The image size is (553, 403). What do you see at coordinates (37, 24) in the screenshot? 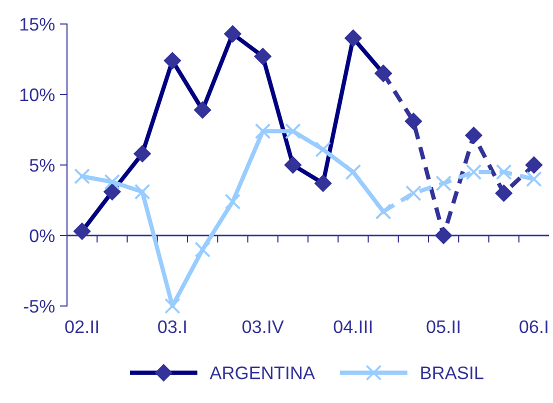
I see `y-tick-label: 15%` at bounding box center [37, 24].